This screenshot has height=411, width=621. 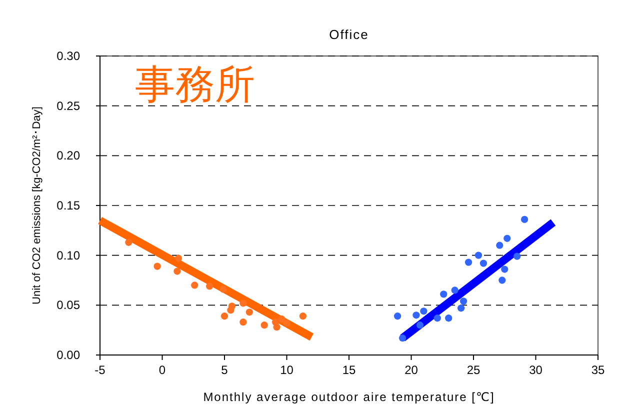 I want to click on annotation: 事務所, so click(x=195, y=85).